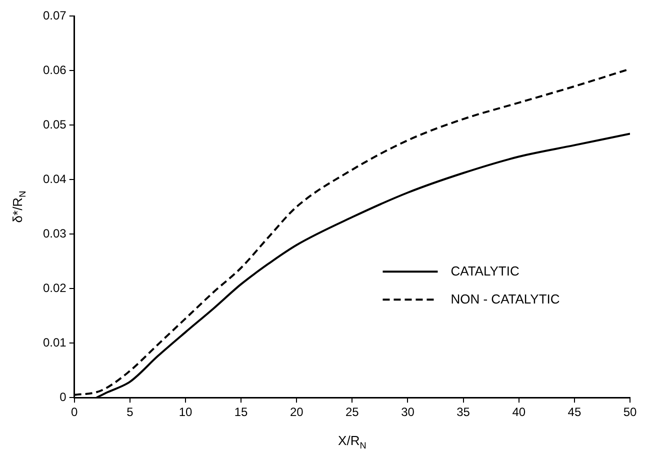 This screenshot has height=463, width=646. I want to click on x-tick-label: 25, so click(353, 412).